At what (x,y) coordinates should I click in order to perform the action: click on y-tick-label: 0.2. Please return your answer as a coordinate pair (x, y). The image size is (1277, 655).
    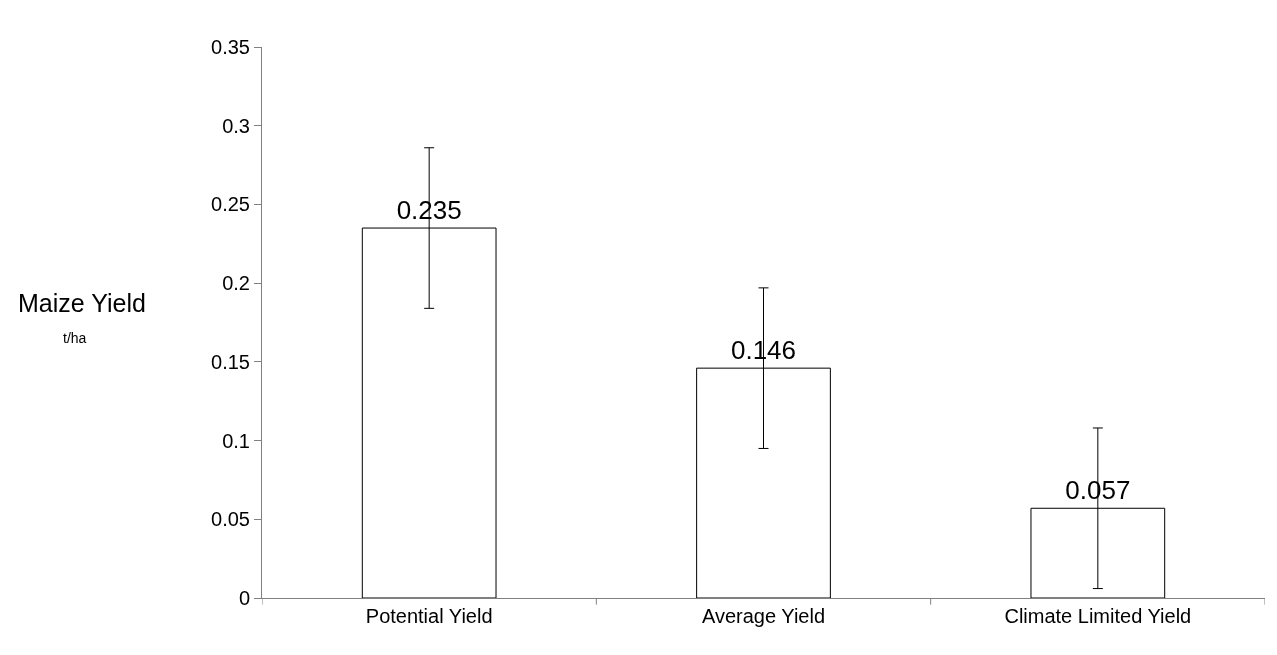
    Looking at the image, I should click on (236, 283).